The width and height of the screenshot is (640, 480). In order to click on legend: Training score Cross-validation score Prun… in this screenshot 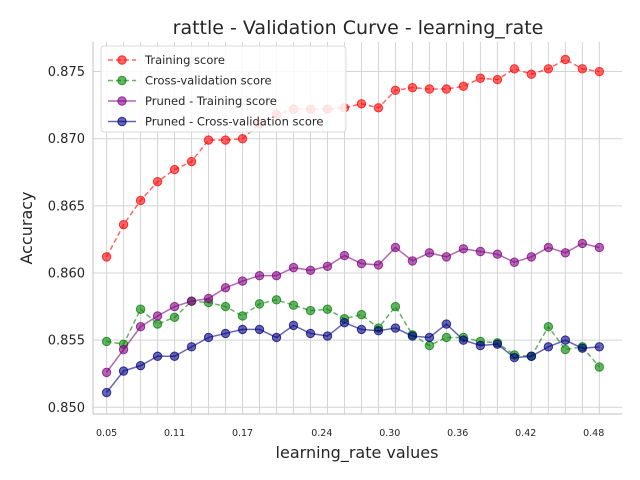, I will do `click(223, 89)`.